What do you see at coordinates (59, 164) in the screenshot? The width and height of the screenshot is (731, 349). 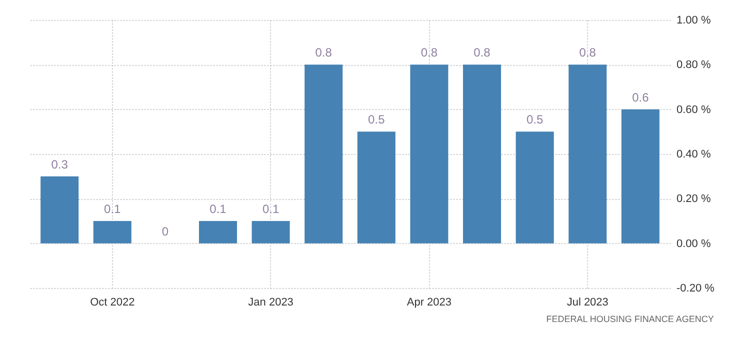 I see `data-label: 0.3` at bounding box center [59, 164].